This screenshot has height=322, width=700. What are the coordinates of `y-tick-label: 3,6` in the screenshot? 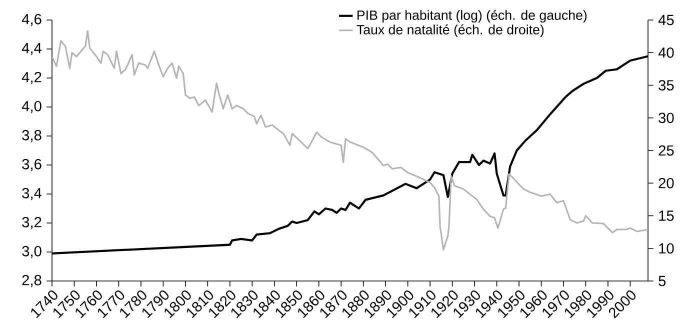 It's located at (32, 165).